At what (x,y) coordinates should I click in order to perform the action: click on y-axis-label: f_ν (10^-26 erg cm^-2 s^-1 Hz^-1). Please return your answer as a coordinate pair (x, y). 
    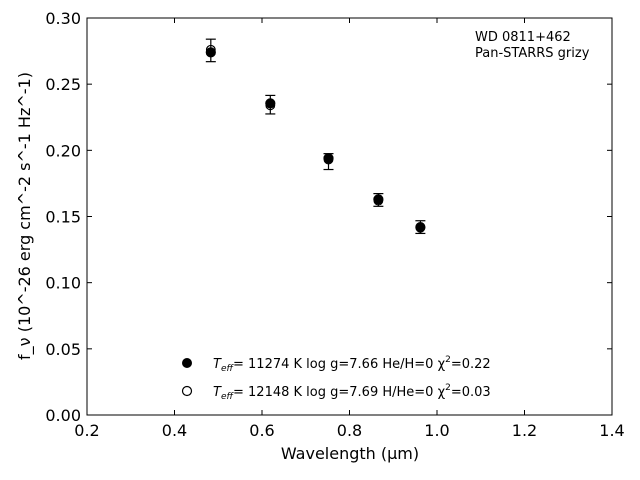
    Looking at the image, I should click on (25, 216).